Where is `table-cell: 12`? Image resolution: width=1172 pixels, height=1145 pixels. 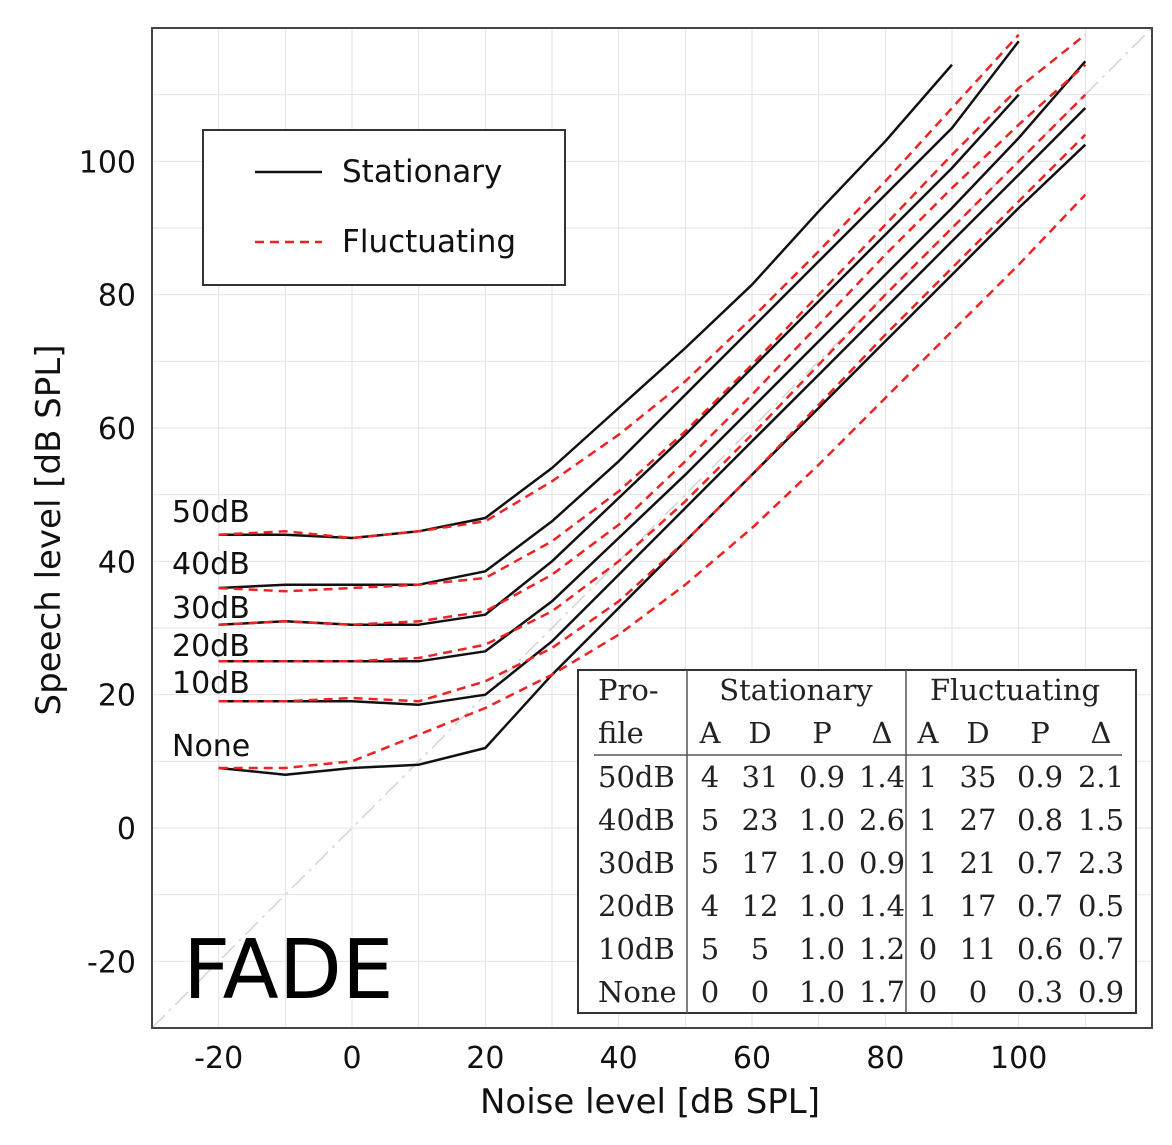 table-cell: 12 is located at coordinates (760, 906).